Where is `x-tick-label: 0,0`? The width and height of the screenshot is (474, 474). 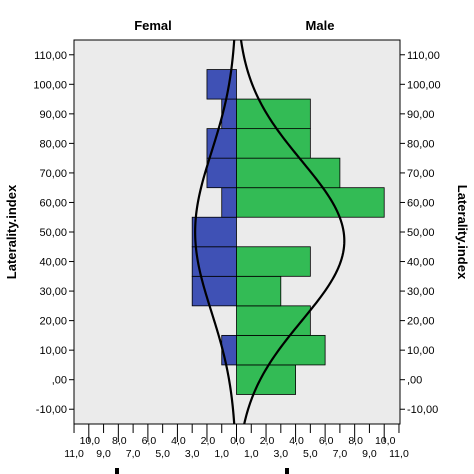
x-tick-label: 0,0 is located at coordinates (237, 441).